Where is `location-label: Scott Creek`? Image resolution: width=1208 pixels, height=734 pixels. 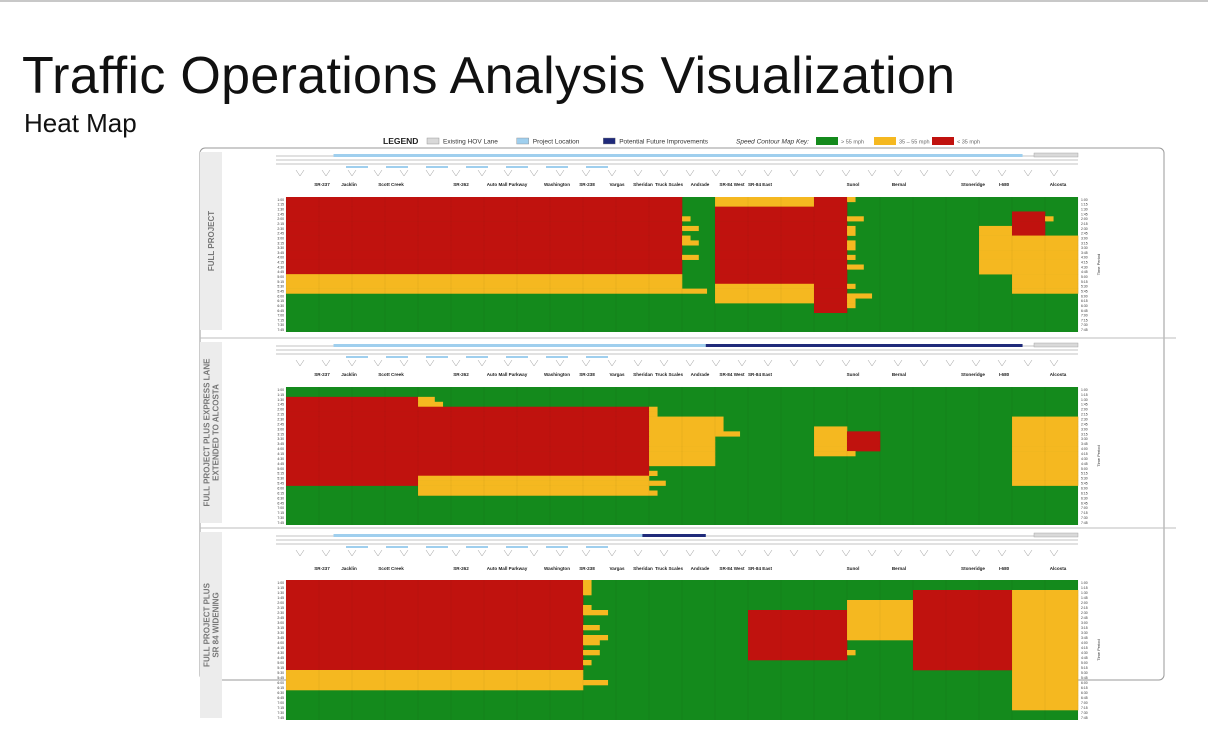
location-label: Scott Creek is located at coordinates (391, 568).